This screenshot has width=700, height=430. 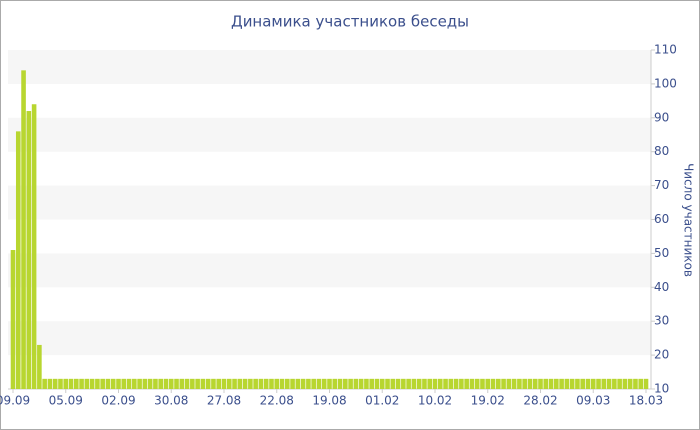 What do you see at coordinates (661, 253) in the screenshot?
I see `y-tick-label: 50` at bounding box center [661, 253].